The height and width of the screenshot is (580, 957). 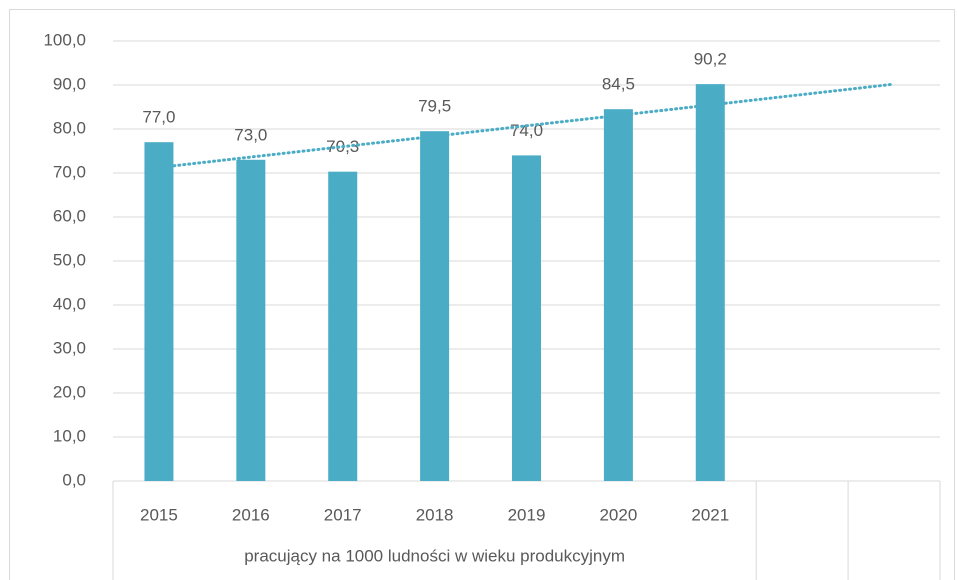 I want to click on y-tick-label: 80,0, so click(x=69, y=127).